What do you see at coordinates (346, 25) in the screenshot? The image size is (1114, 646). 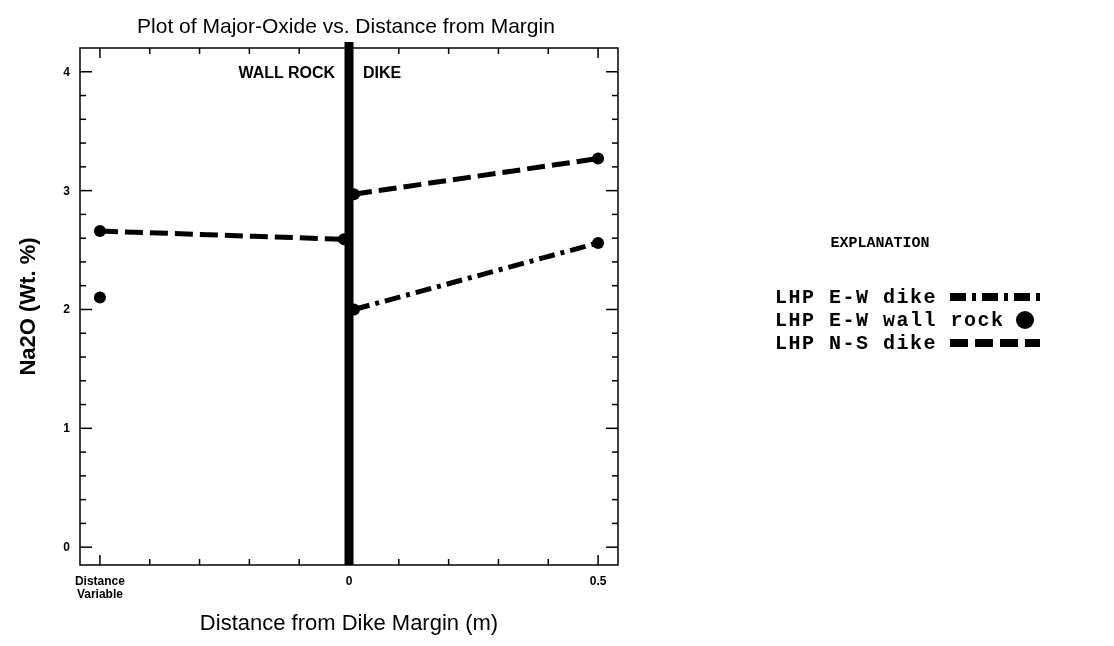 I see `chart-title: Plot of Major-Oxide vs. Distance from Margin` at bounding box center [346, 25].